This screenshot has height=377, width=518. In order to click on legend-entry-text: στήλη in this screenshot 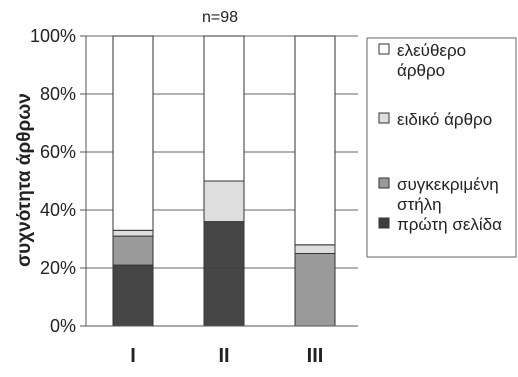, I will do `click(419, 204)`.